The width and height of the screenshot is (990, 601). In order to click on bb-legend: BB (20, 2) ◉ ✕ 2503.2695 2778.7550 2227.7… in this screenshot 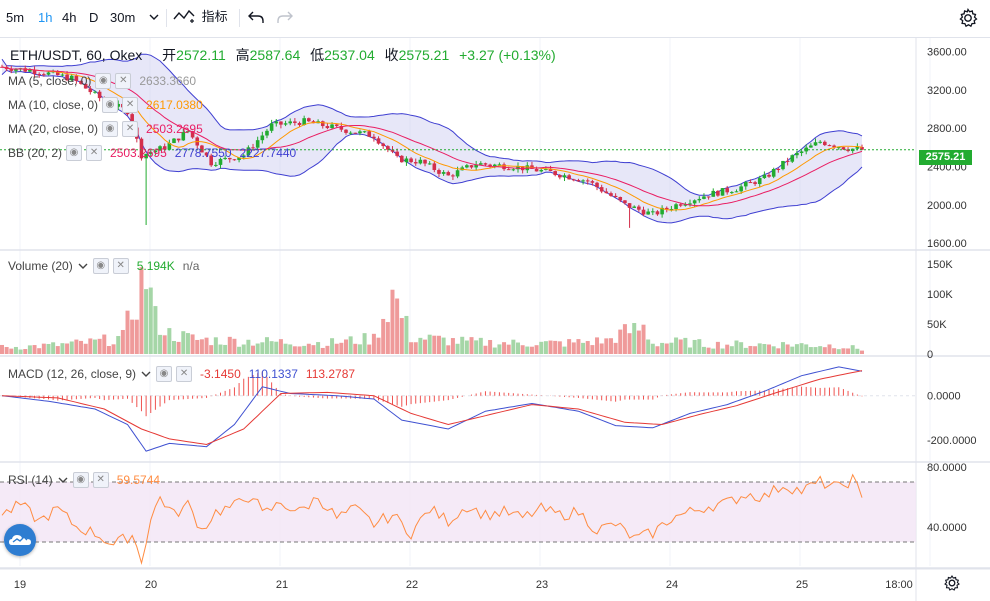, I will do `click(152, 153)`.